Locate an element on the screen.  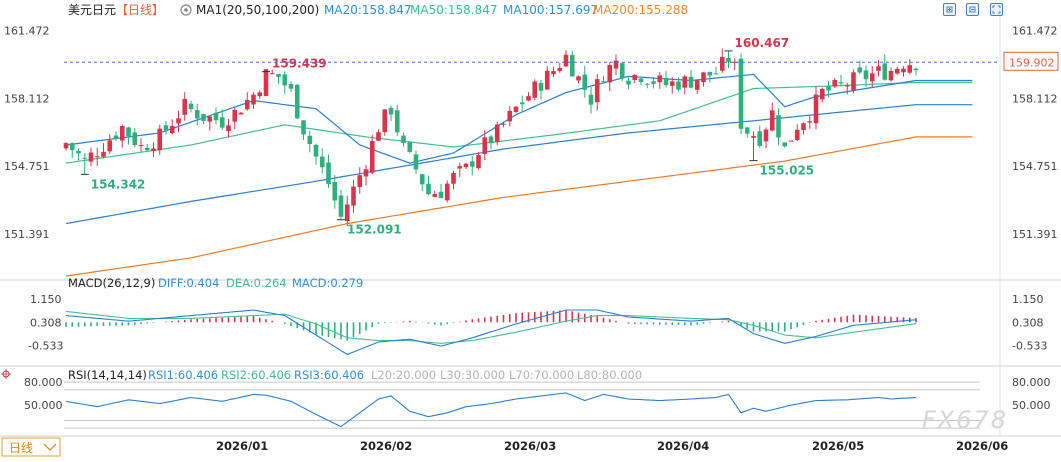
fullscreen-button is located at coordinates (996, 9).